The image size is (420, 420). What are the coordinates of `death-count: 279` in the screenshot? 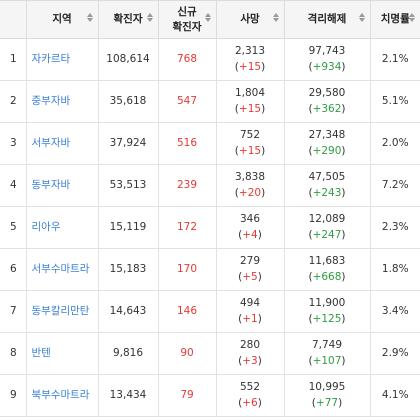 It's located at (250, 261).